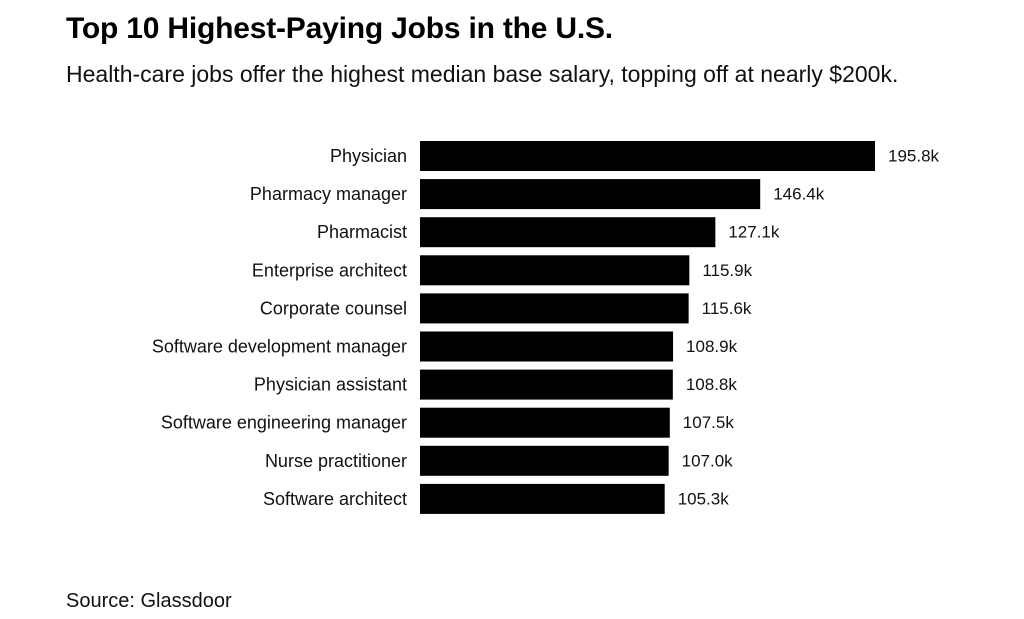 This screenshot has width=1024, height=619. What do you see at coordinates (368, 156) in the screenshot?
I see `category-label: Physician` at bounding box center [368, 156].